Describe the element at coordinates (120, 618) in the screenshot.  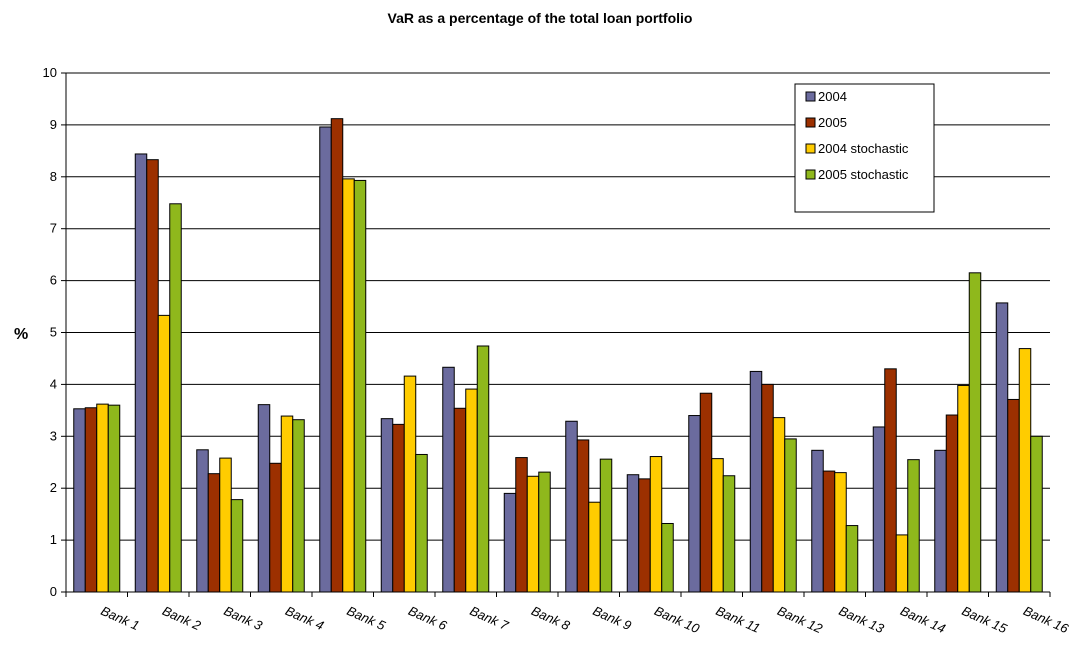
I see `x-tick-label: Bank 1` at that location.